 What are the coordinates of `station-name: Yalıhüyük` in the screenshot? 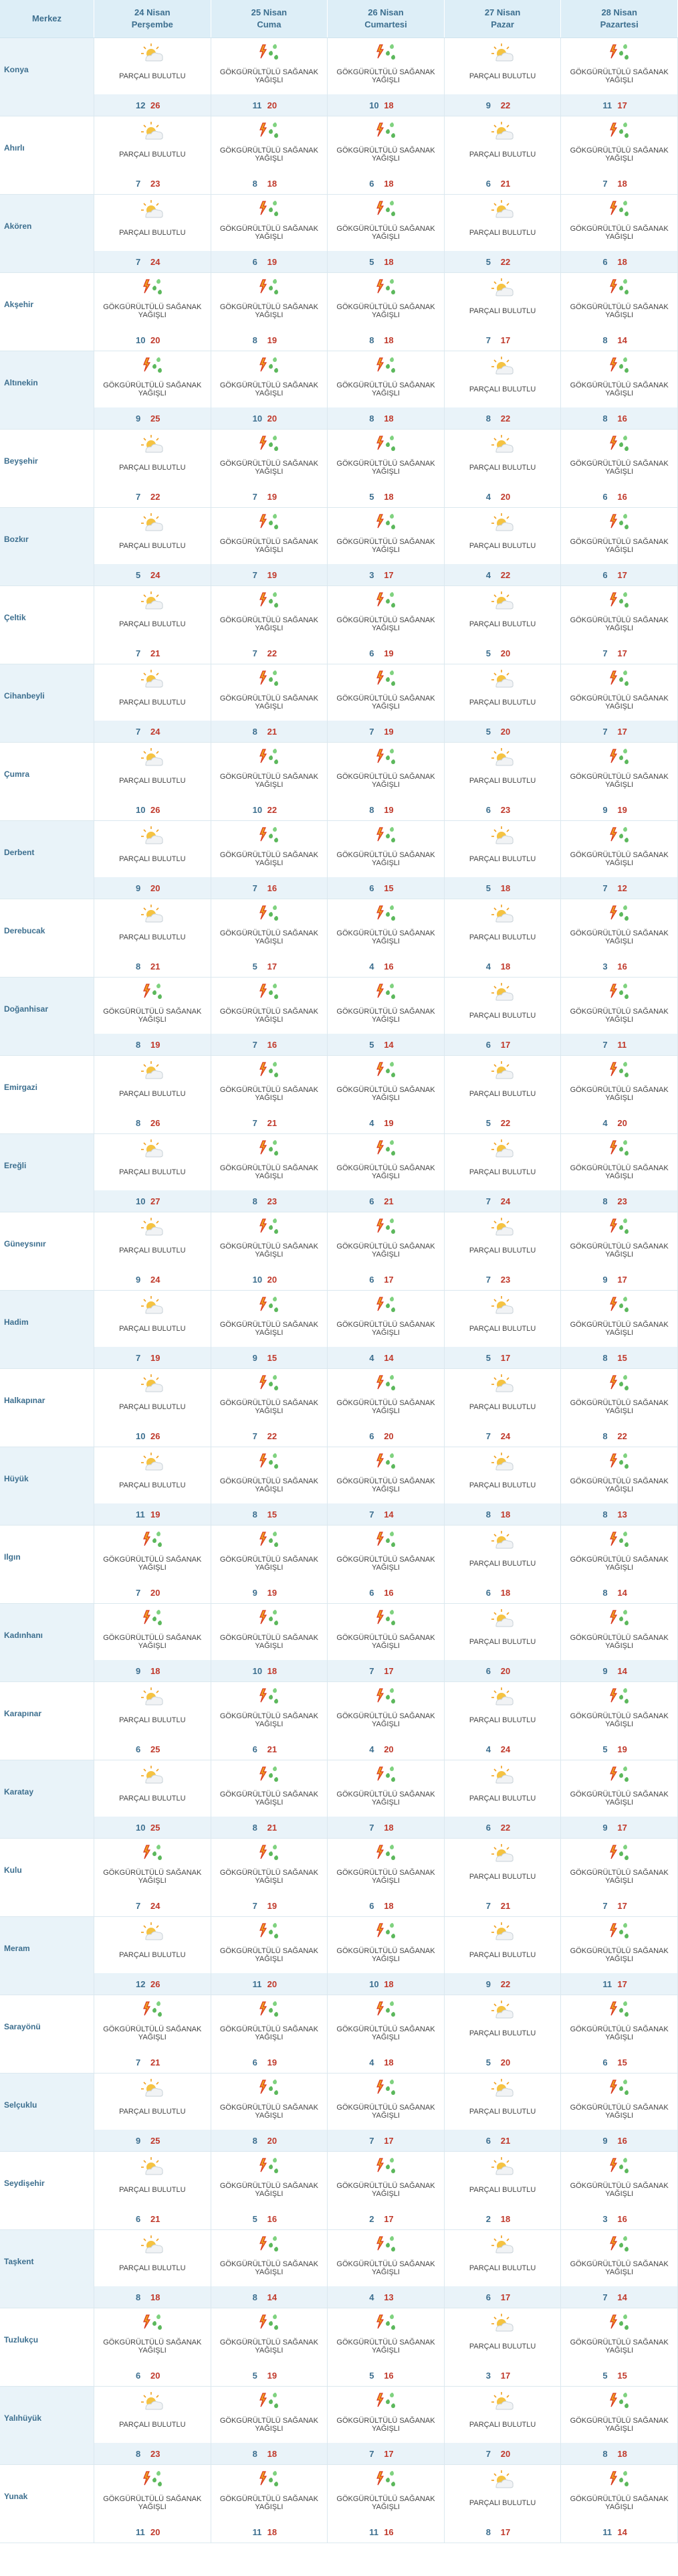 It's located at (47, 2425).